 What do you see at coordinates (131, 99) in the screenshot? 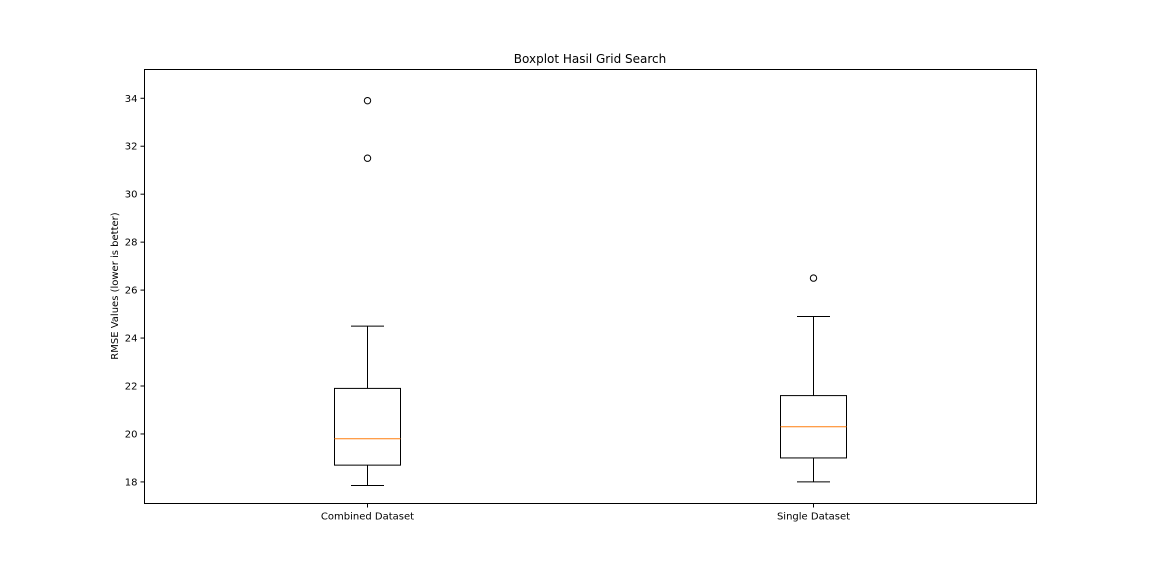
I see `y-tick-label: 34` at bounding box center [131, 99].